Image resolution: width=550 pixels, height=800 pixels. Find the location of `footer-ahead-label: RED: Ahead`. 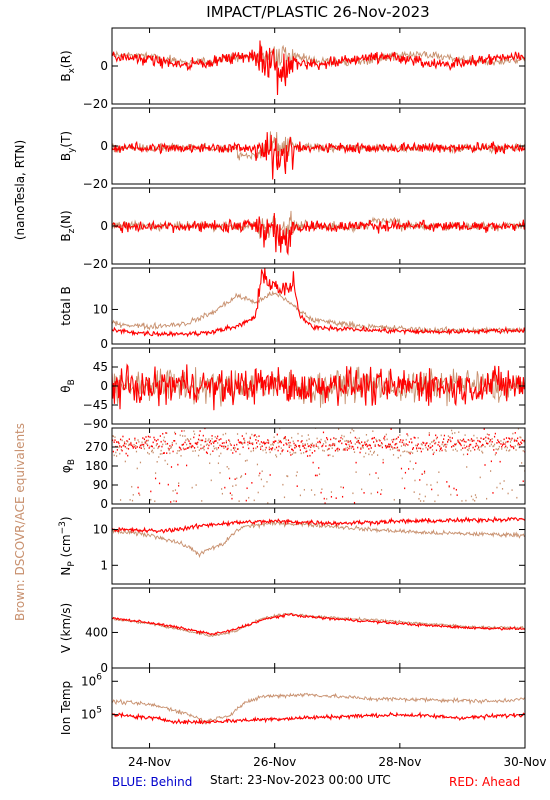

footer-ahead-label: RED: Ahead is located at coordinates (484, 782).